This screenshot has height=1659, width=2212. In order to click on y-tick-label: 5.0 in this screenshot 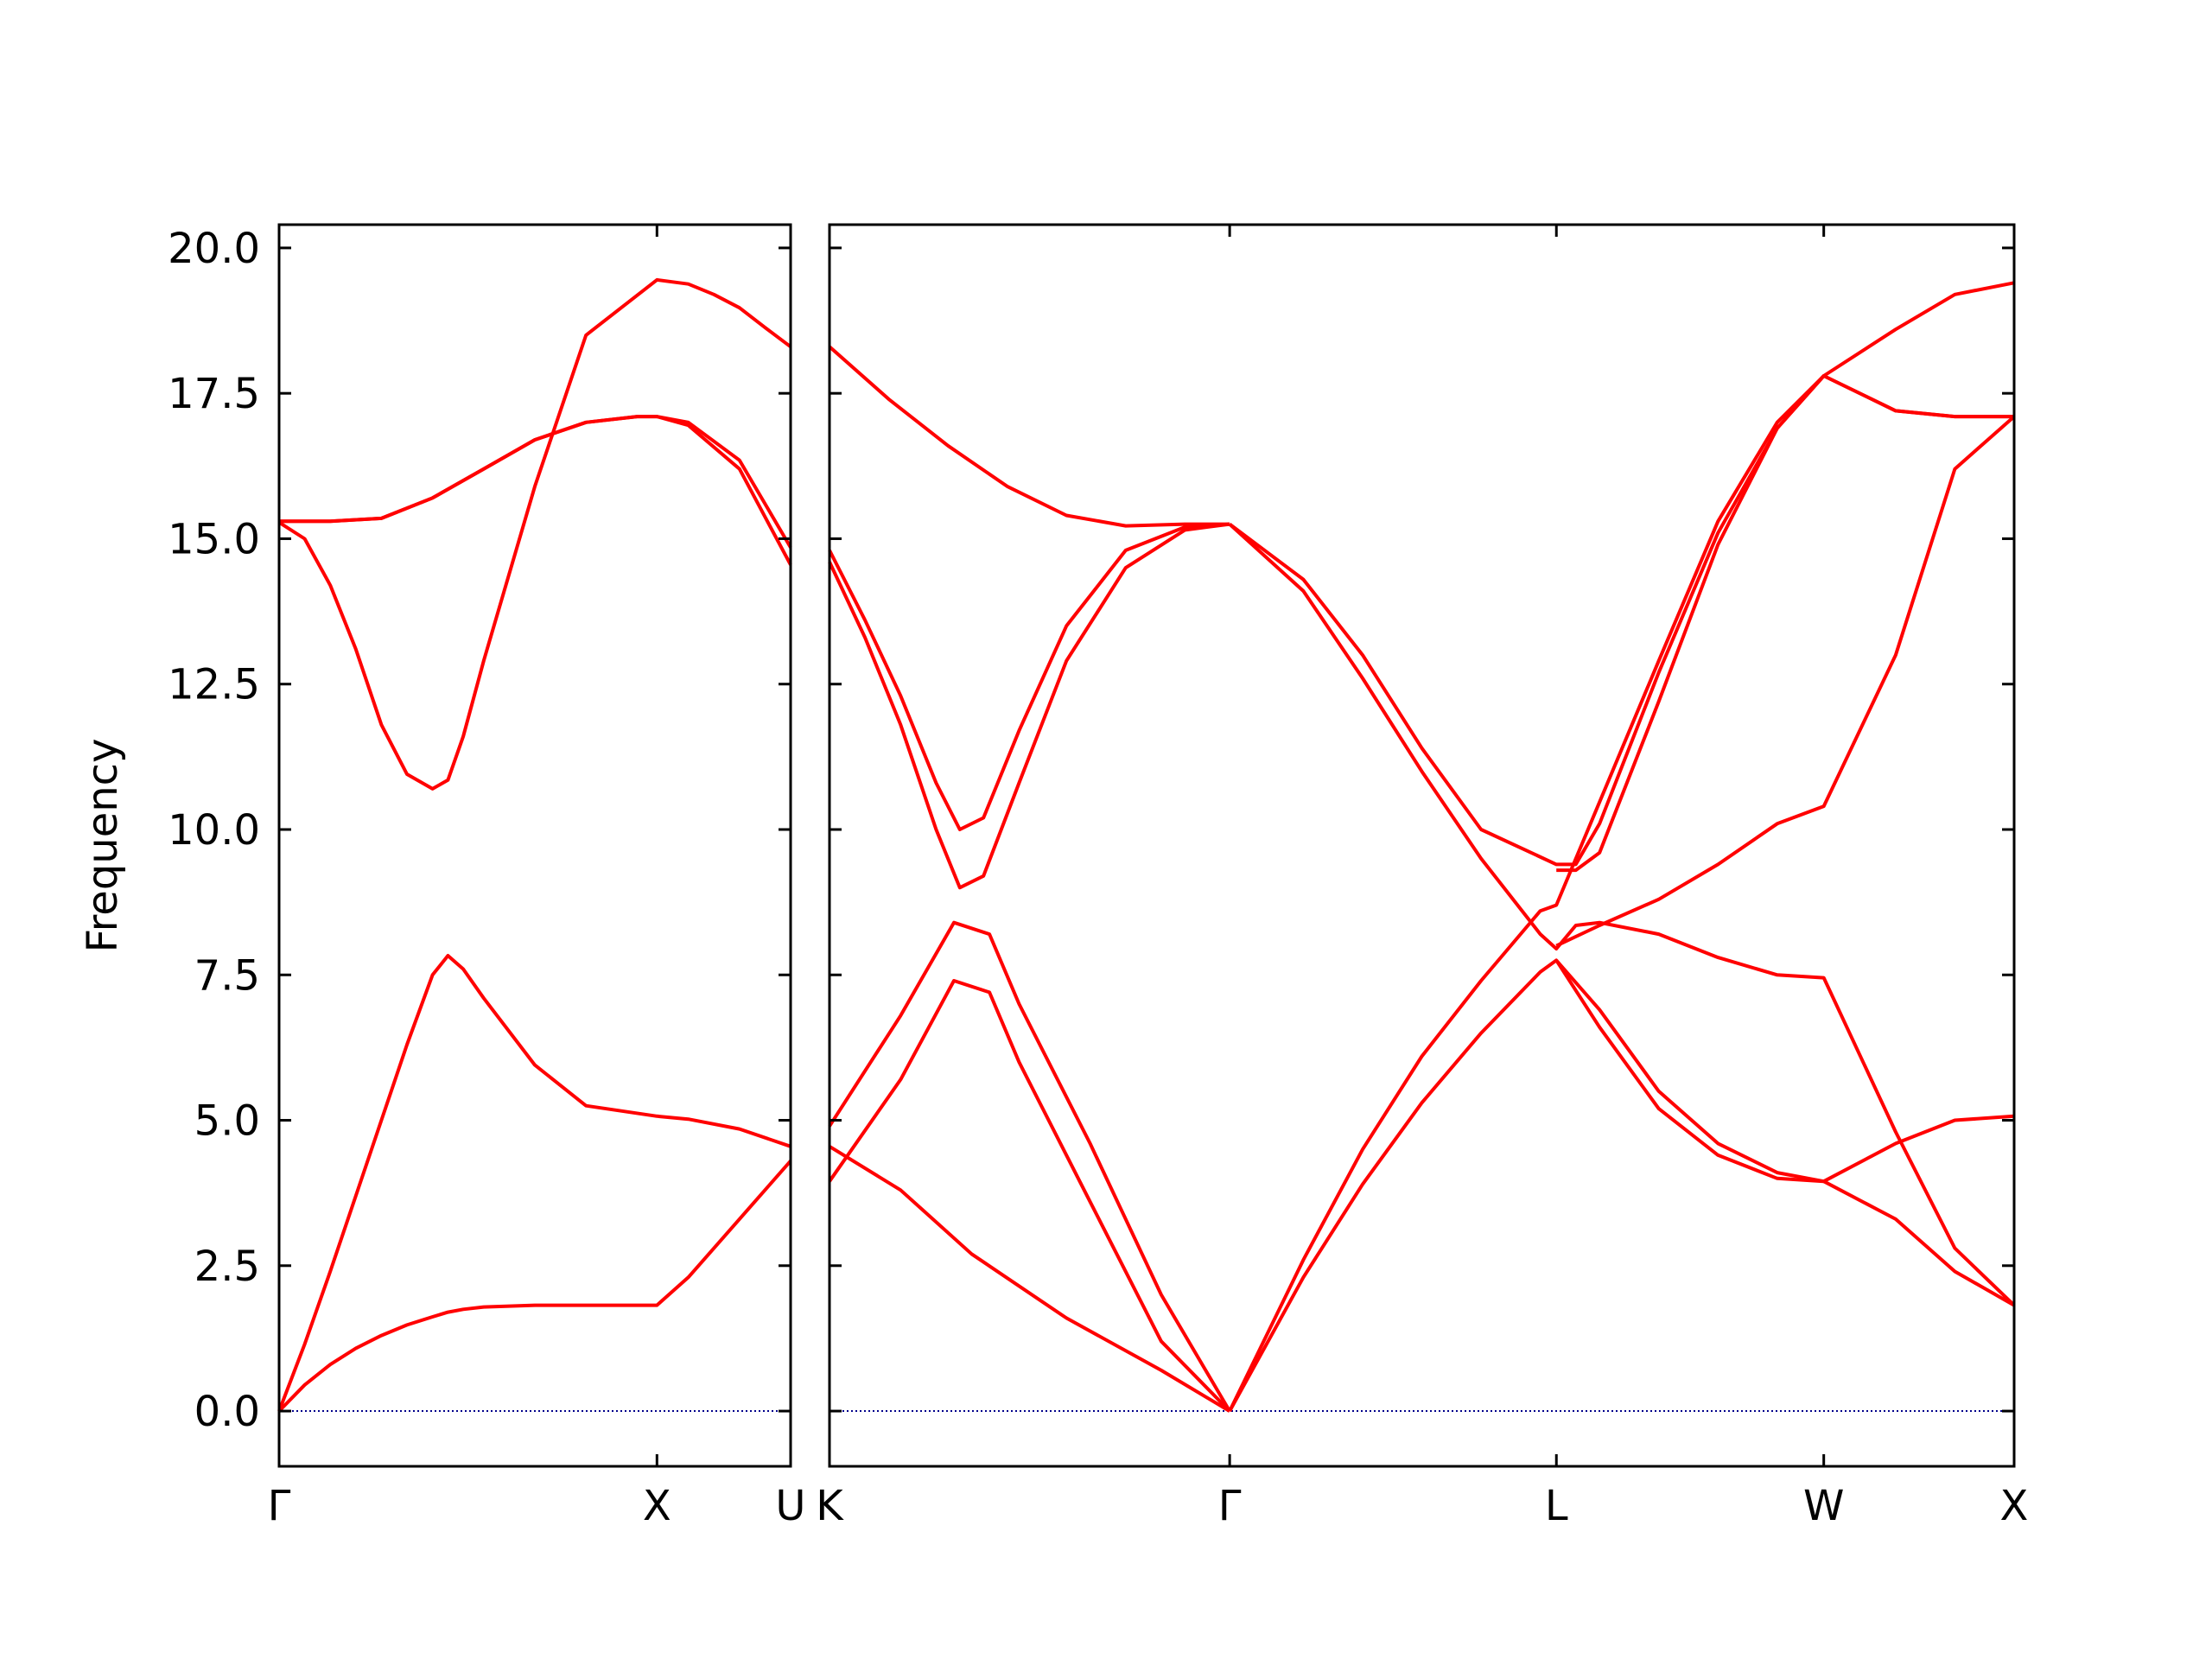, I will do `click(227, 1121)`.